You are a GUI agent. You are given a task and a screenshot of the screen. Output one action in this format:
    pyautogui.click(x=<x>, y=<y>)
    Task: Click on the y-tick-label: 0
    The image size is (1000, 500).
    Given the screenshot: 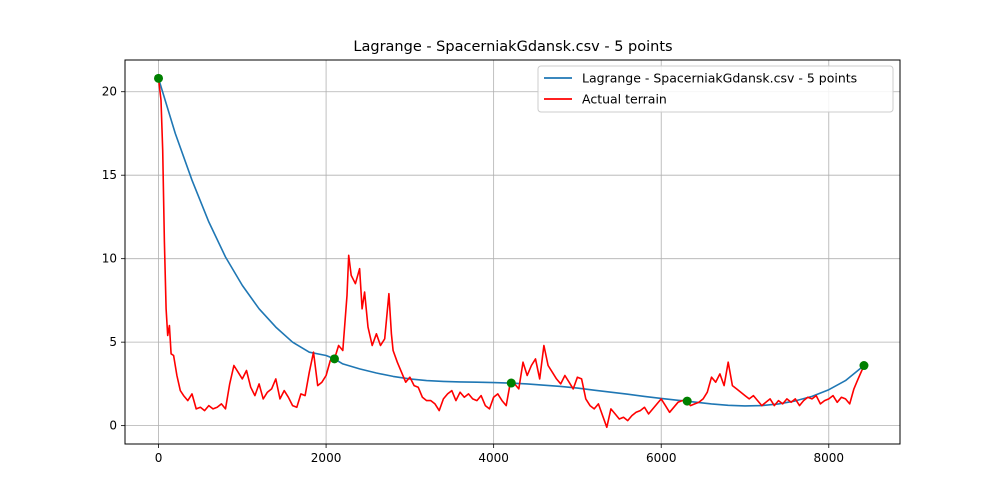 What is the action you would take?
    pyautogui.click(x=113, y=426)
    